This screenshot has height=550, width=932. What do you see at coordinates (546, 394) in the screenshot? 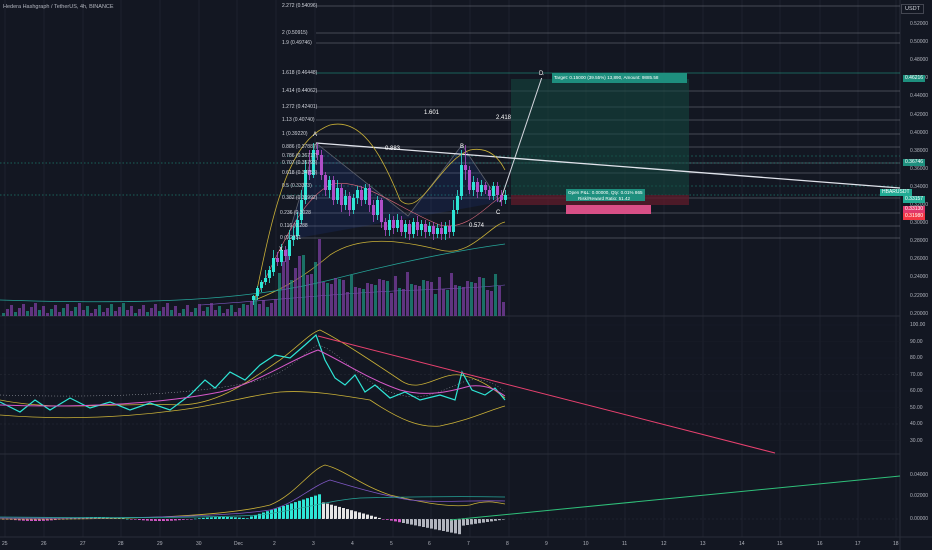
I see `rsi-trendline` at bounding box center [546, 394].